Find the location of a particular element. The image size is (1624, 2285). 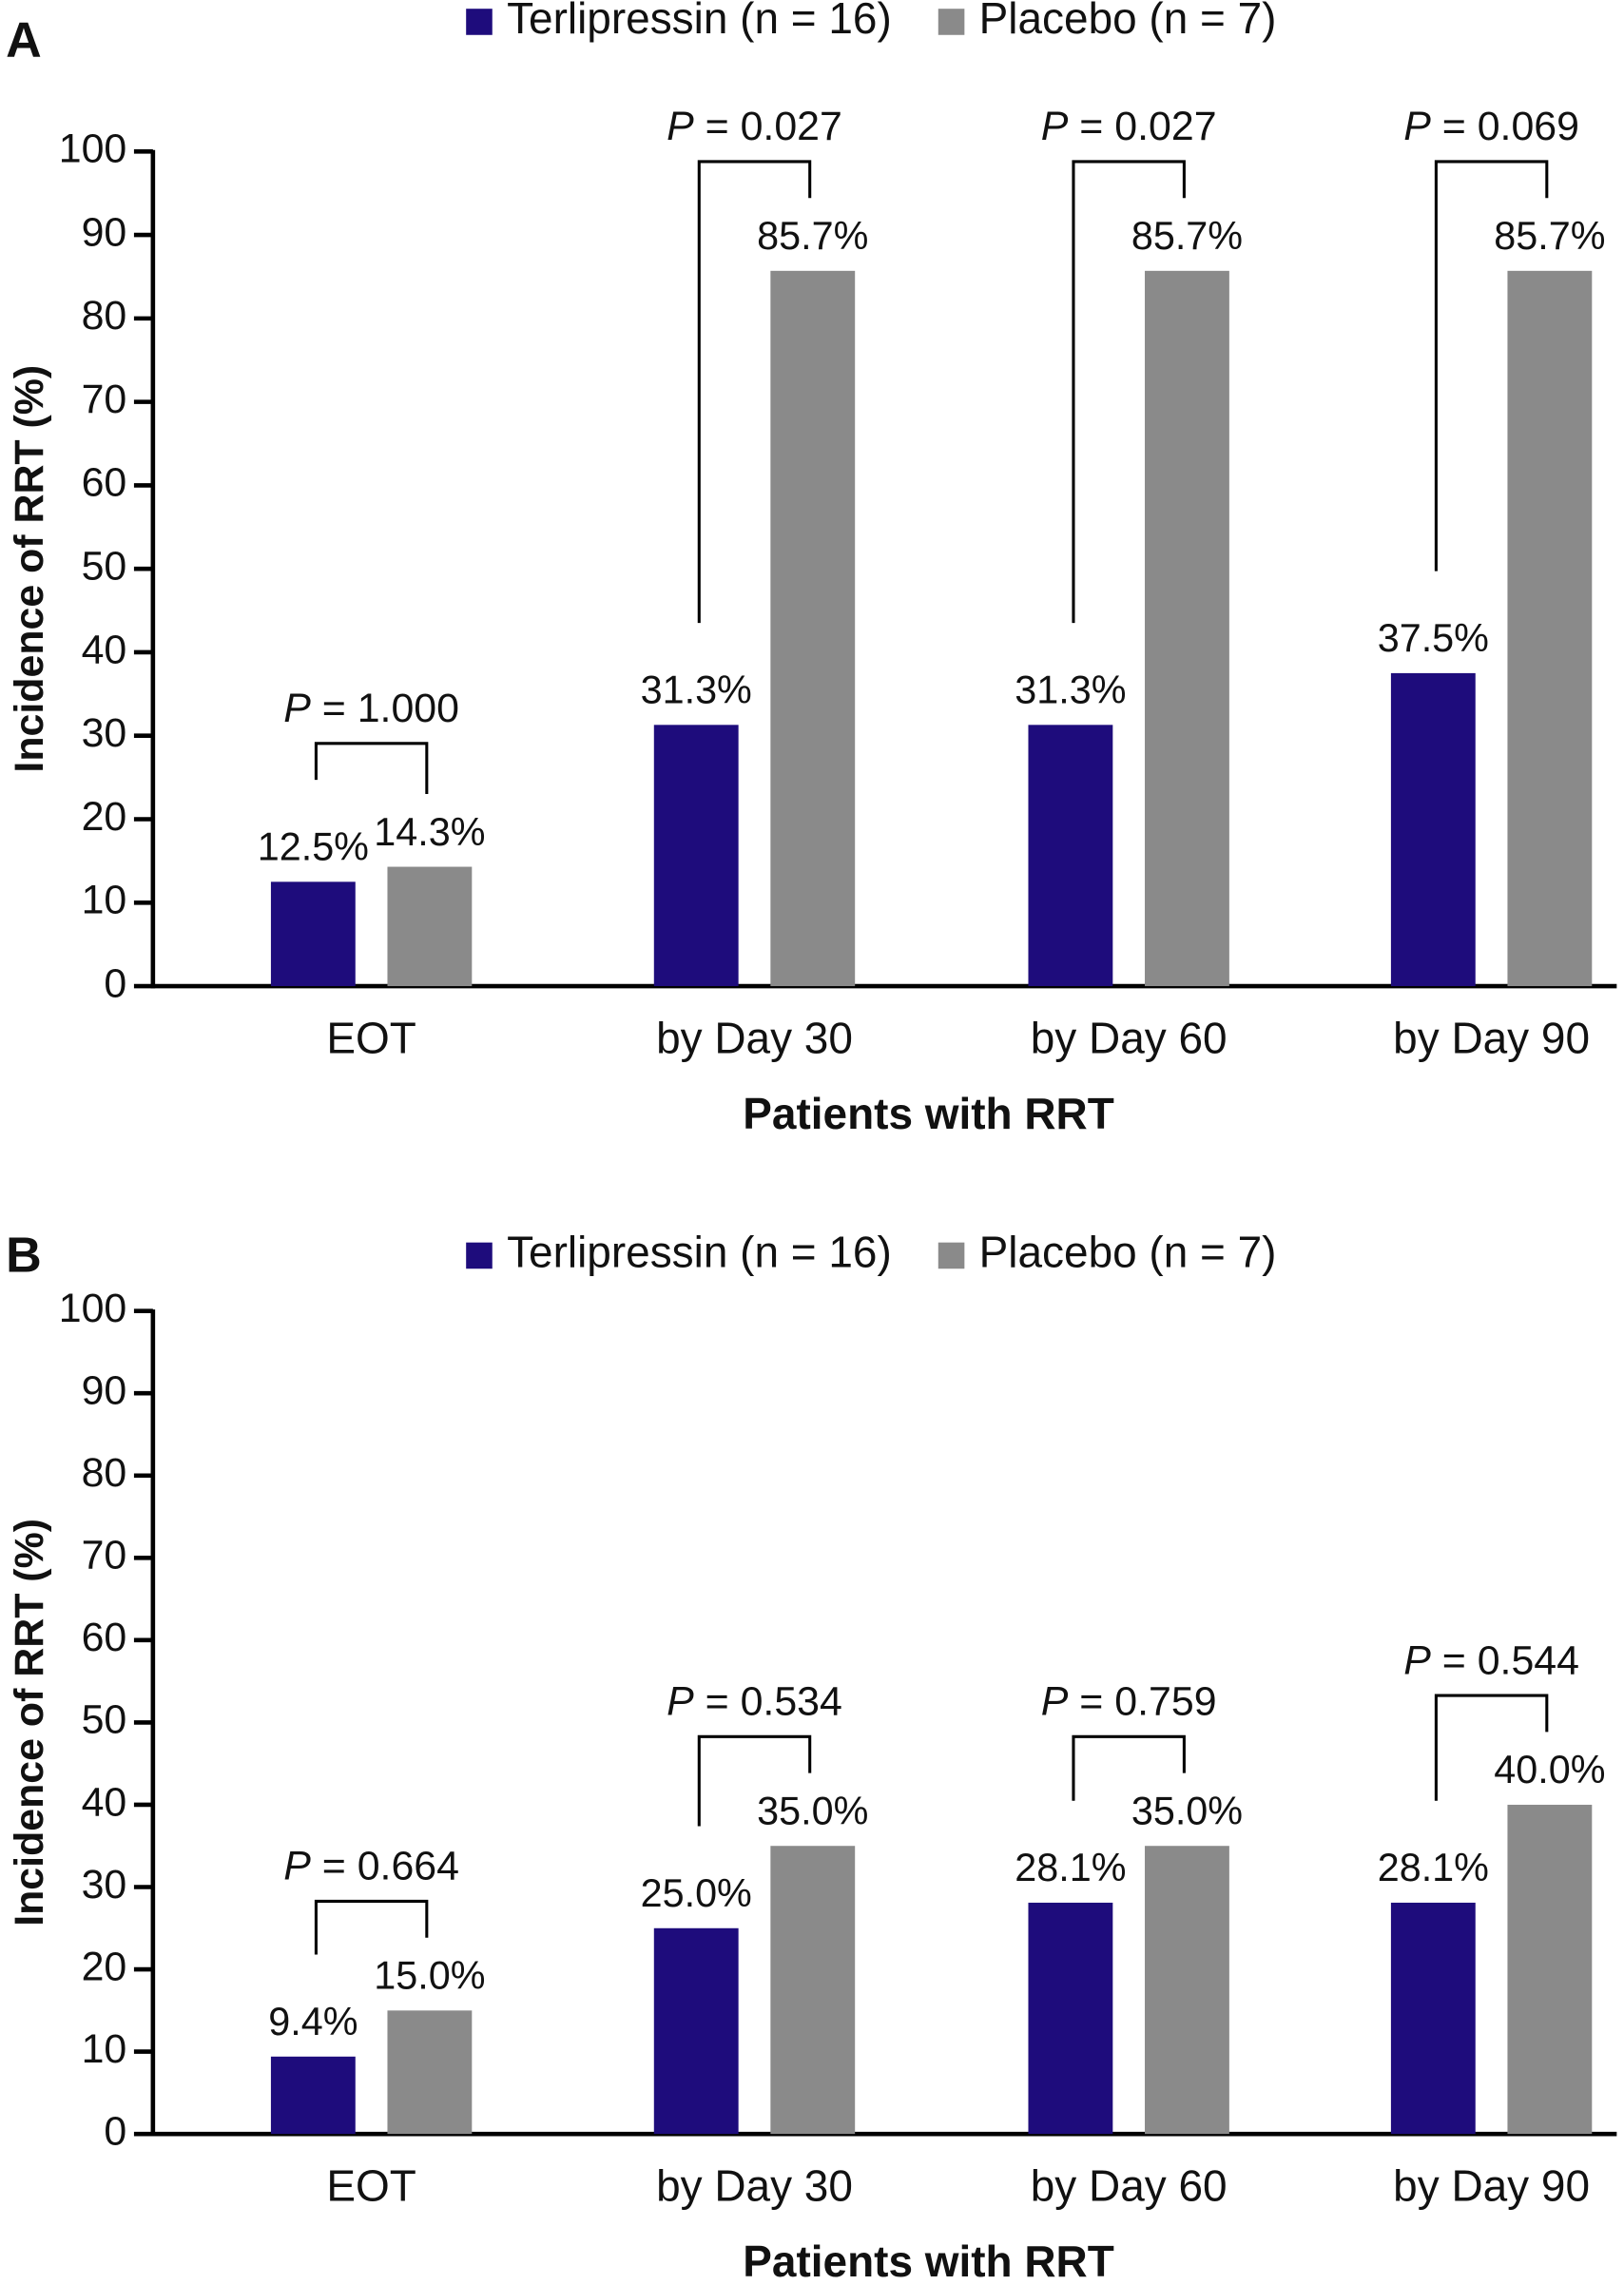

panel-letter: B is located at coordinates (24, 1255).